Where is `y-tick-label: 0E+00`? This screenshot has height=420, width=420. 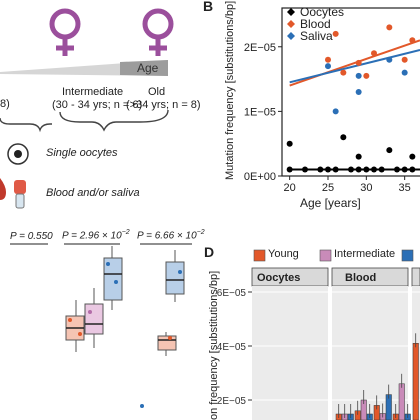
y-tick-label: 0E+00 is located at coordinates (260, 177).